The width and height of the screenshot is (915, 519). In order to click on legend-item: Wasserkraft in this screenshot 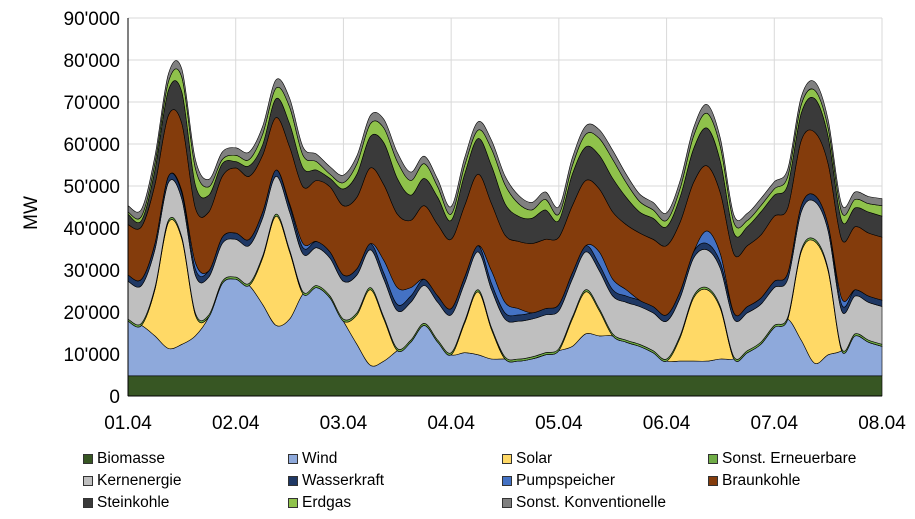, I will do `click(395, 481)`.